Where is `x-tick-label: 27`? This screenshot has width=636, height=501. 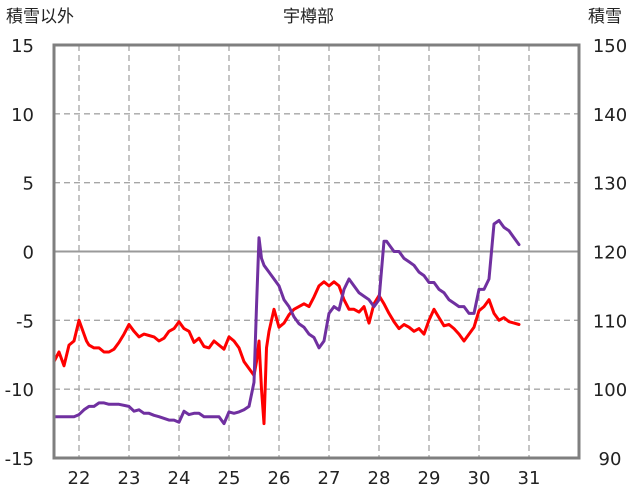
x-tick-label: 27 is located at coordinates (329, 478).